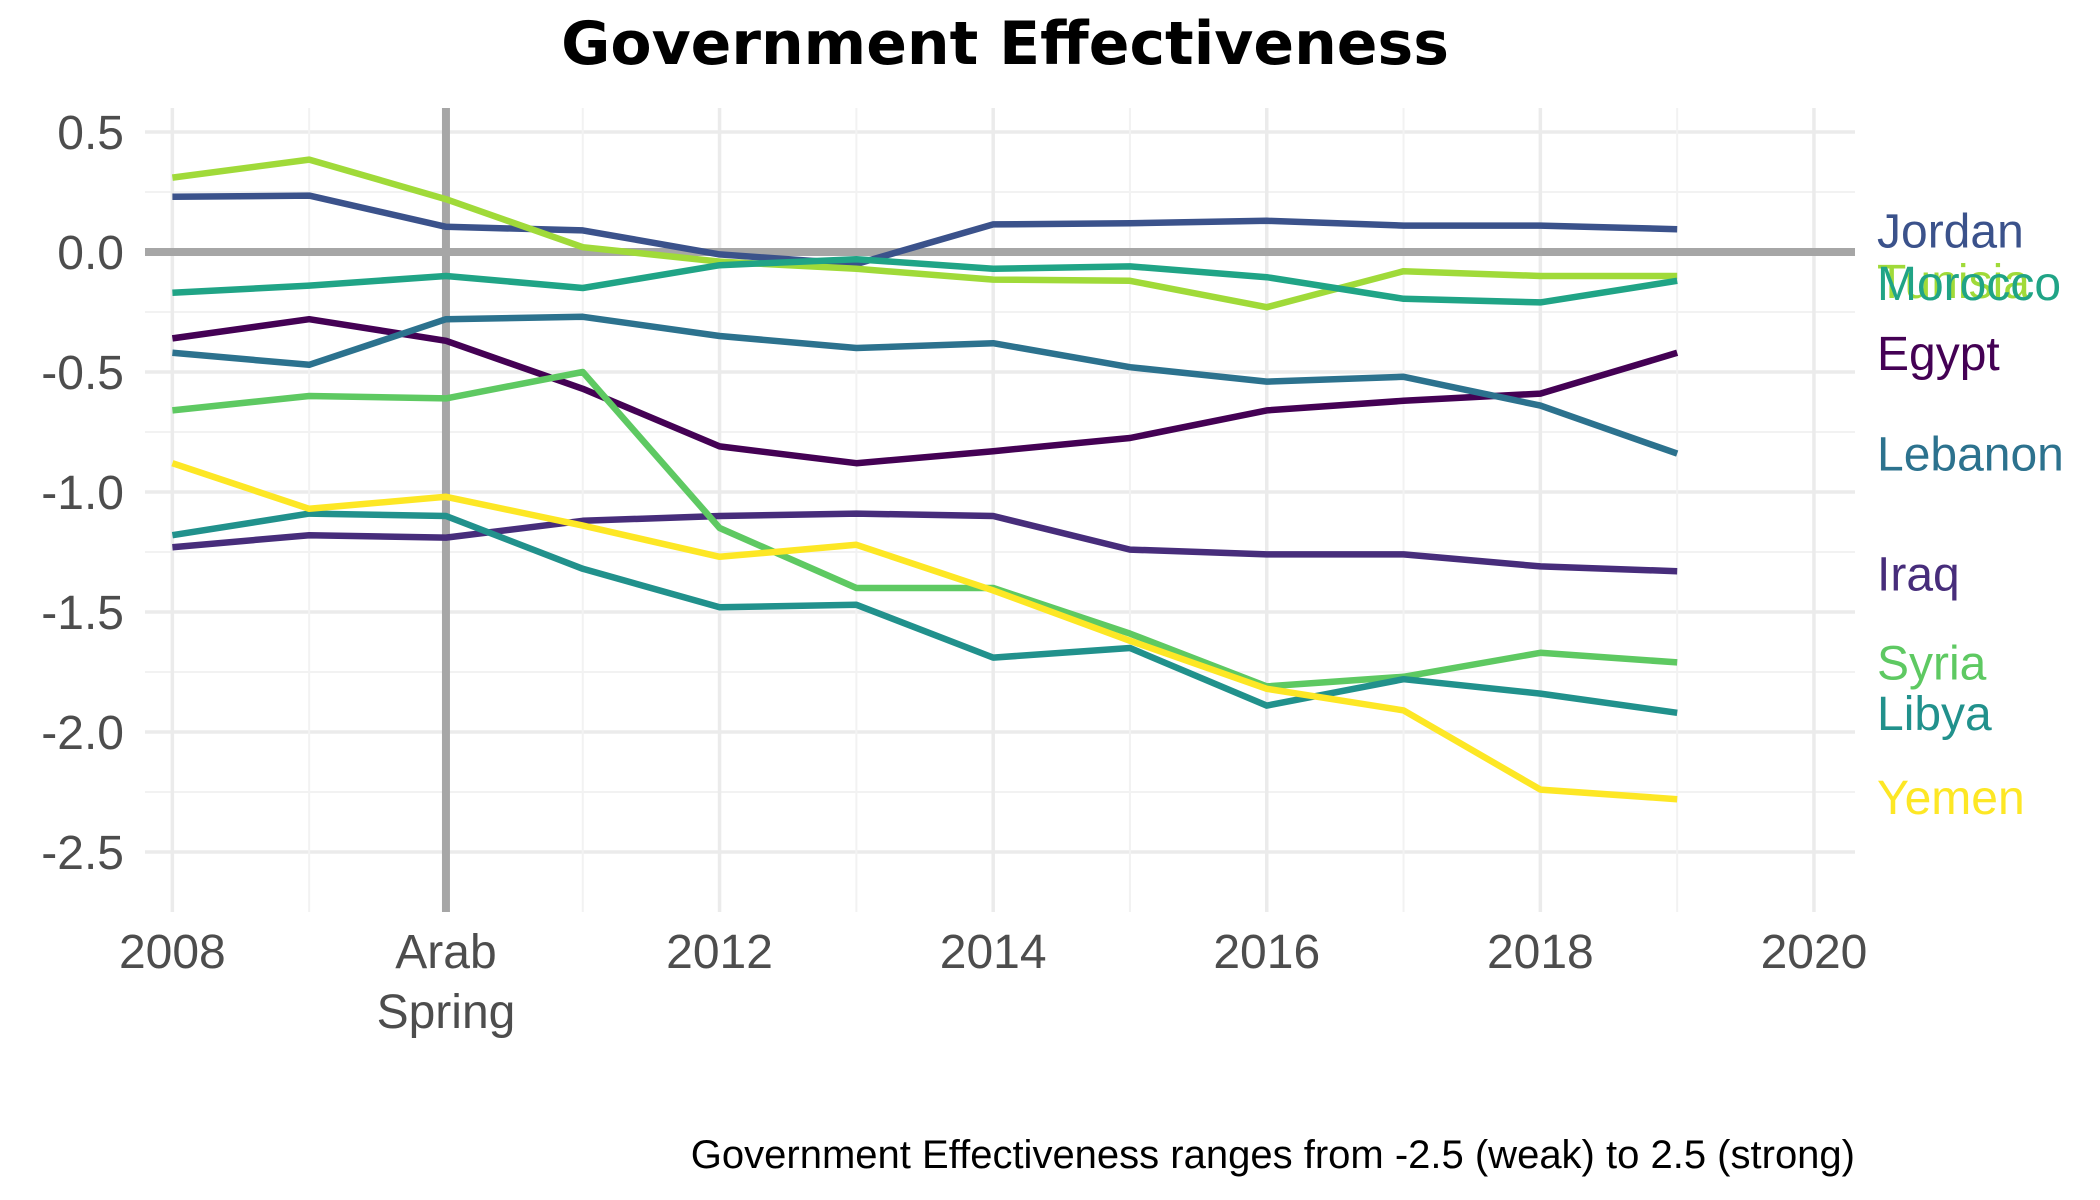 The width and height of the screenshot is (2100, 1200). Describe the element at coordinates (90, 253) in the screenshot. I see `y-tick-label: 0.0` at that location.